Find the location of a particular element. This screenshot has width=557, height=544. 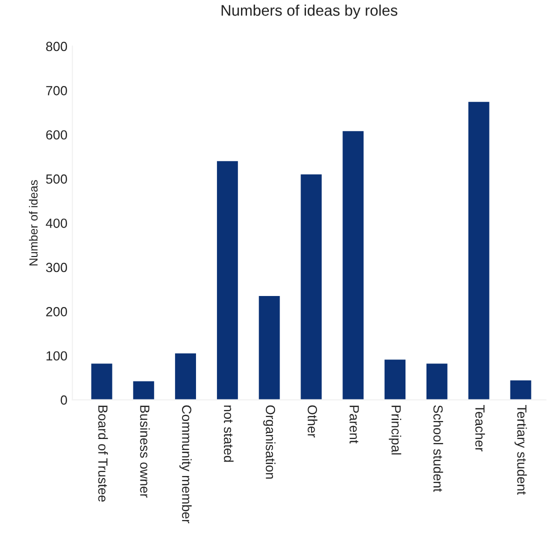

x-tick-label: Teacher is located at coordinates (480, 428).